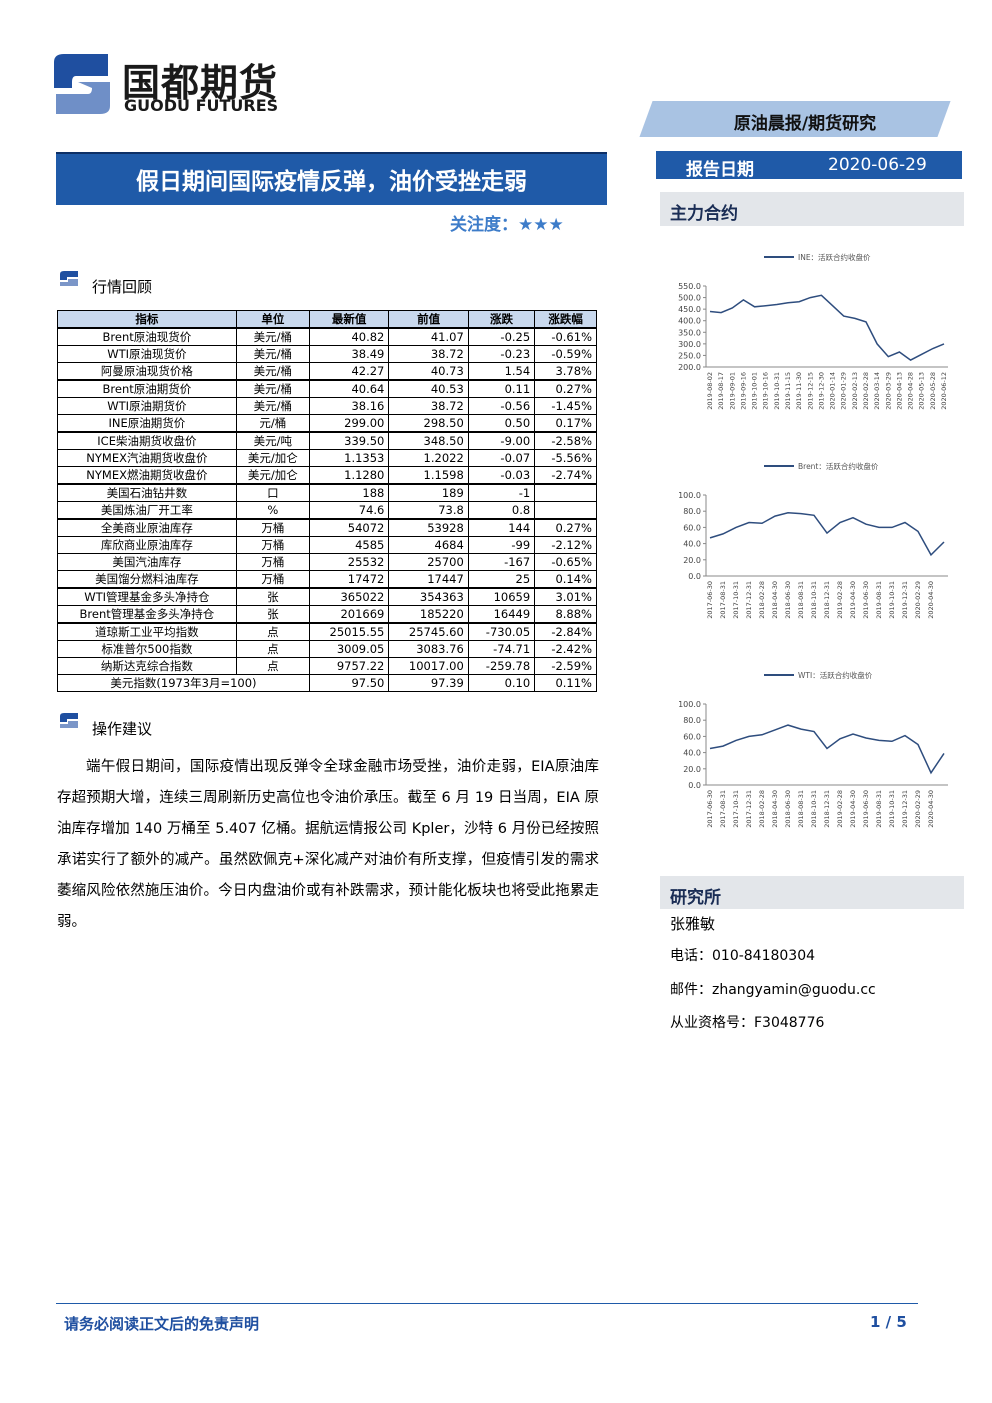  Describe the element at coordinates (501, 562) in the screenshot. I see `table-cell: -167` at that location.